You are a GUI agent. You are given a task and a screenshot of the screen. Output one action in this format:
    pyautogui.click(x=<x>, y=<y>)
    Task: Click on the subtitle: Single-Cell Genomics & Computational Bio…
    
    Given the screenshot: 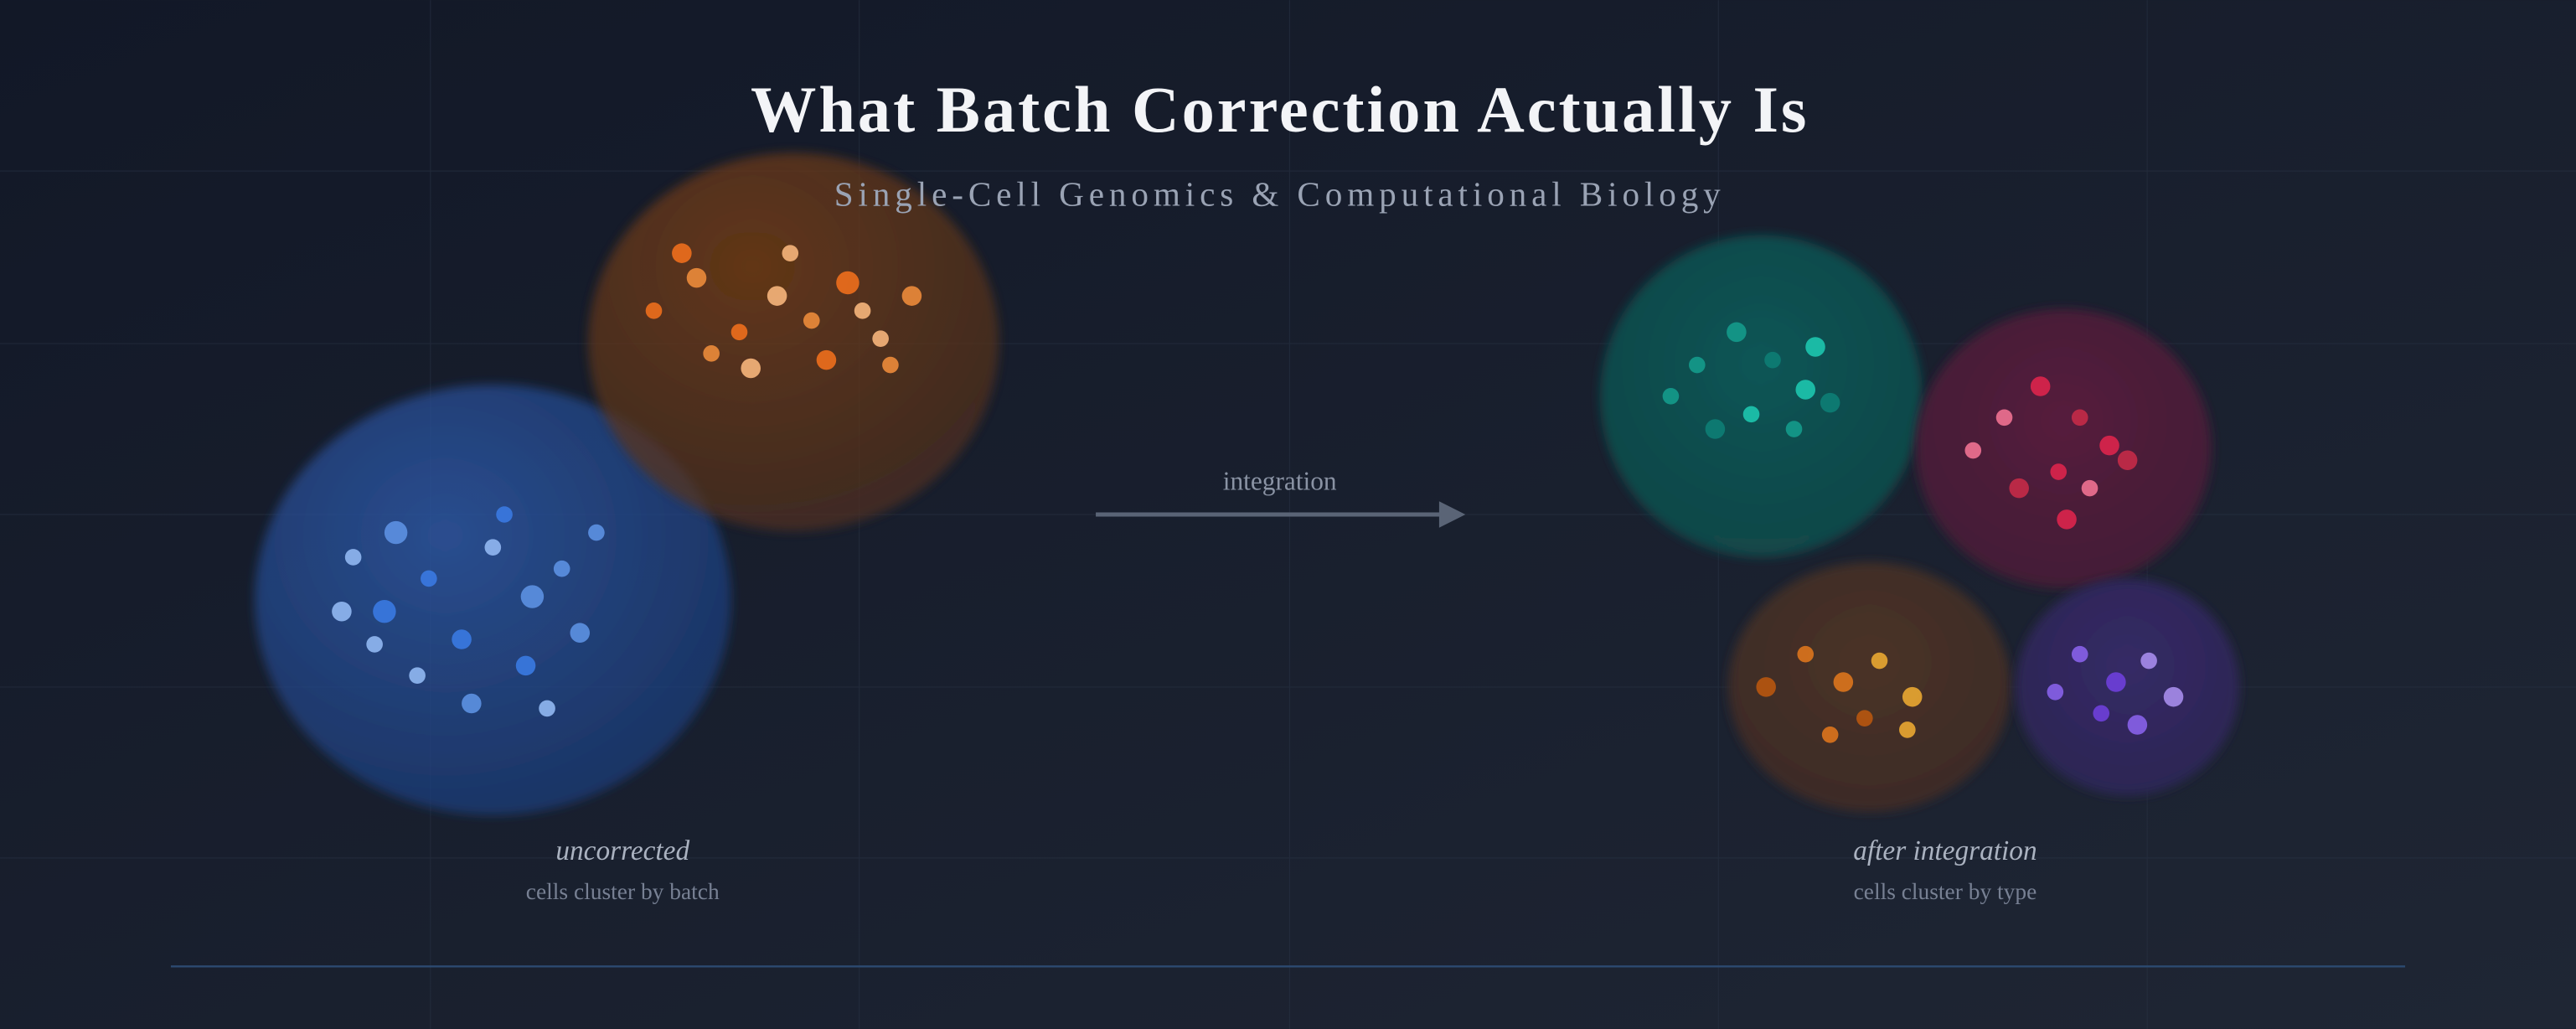 What is the action you would take?
    pyautogui.click(x=1280, y=194)
    